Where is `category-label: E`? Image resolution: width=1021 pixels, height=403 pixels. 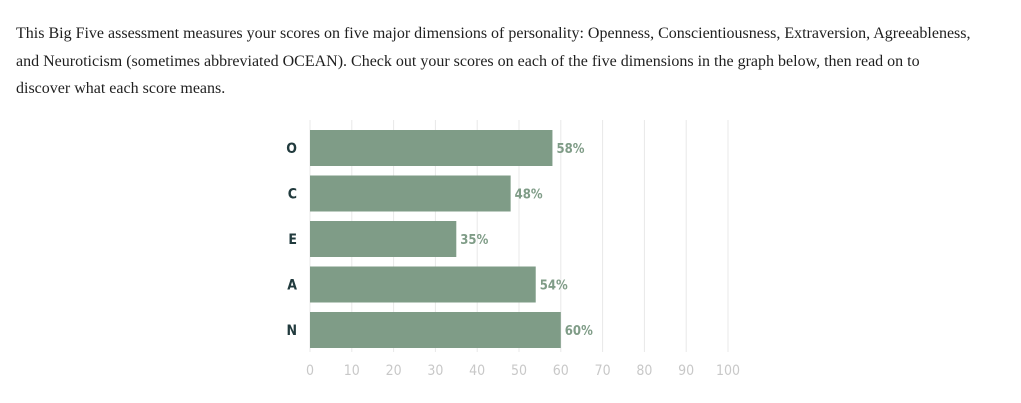 category-label: E is located at coordinates (292, 240).